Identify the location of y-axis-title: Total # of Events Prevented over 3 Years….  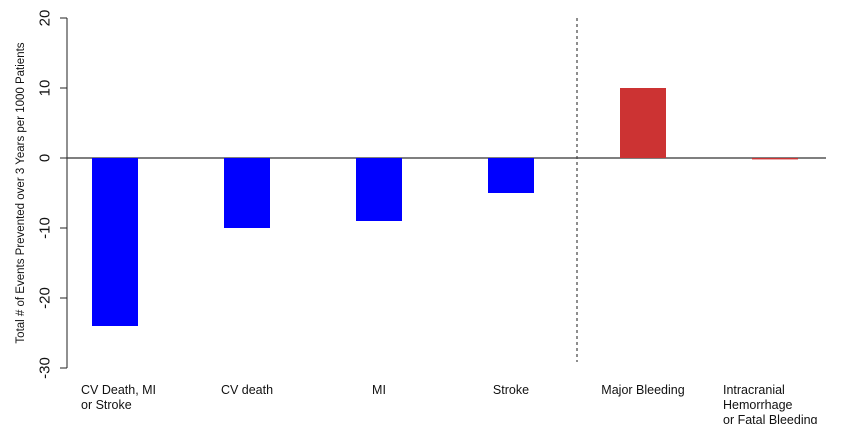
(21, 192).